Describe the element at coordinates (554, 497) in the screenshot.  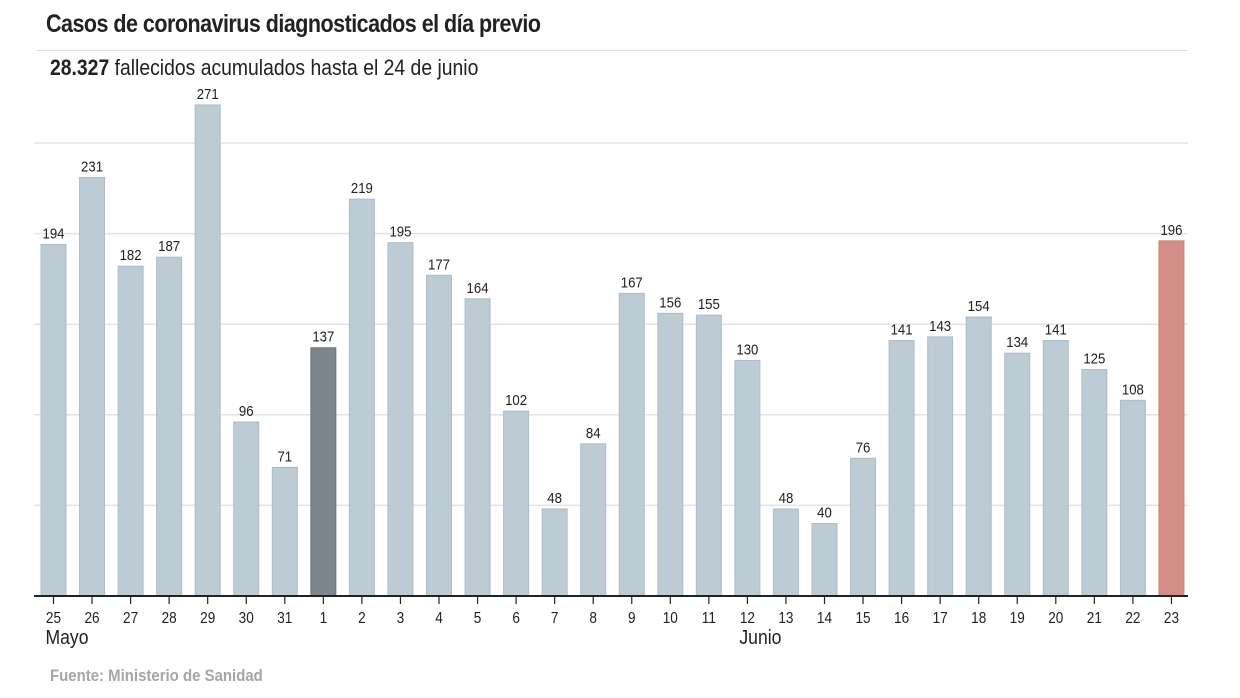
I see `value-label-7: 48` at that location.